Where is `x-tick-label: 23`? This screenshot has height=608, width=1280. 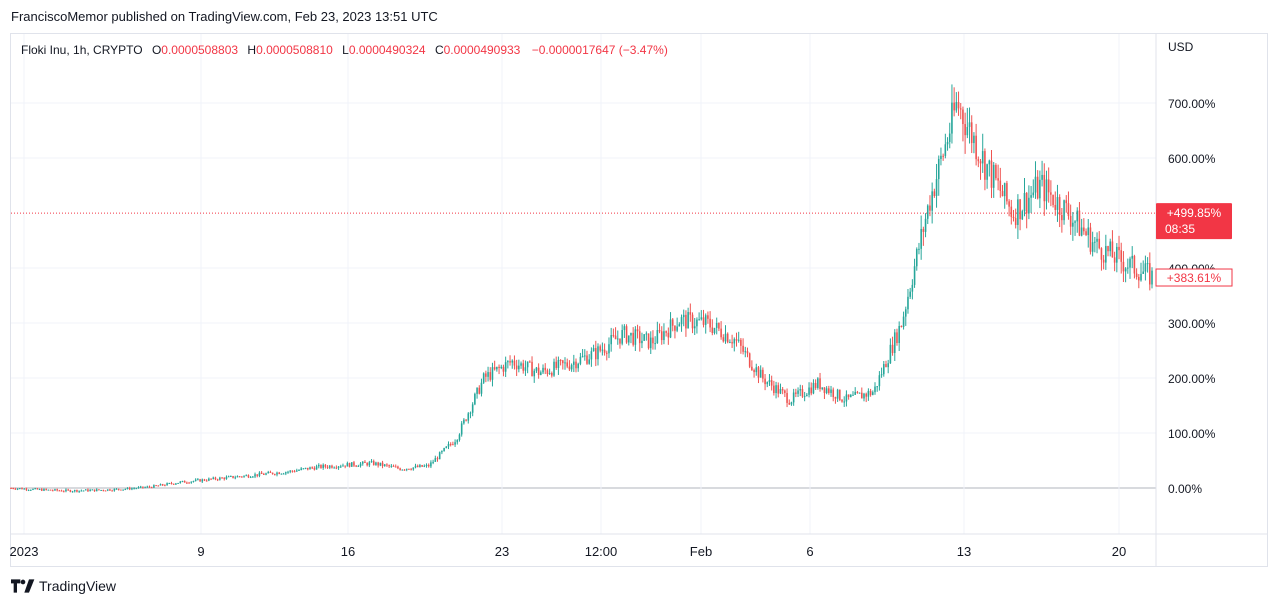
x-tick-label: 23 is located at coordinates (502, 551).